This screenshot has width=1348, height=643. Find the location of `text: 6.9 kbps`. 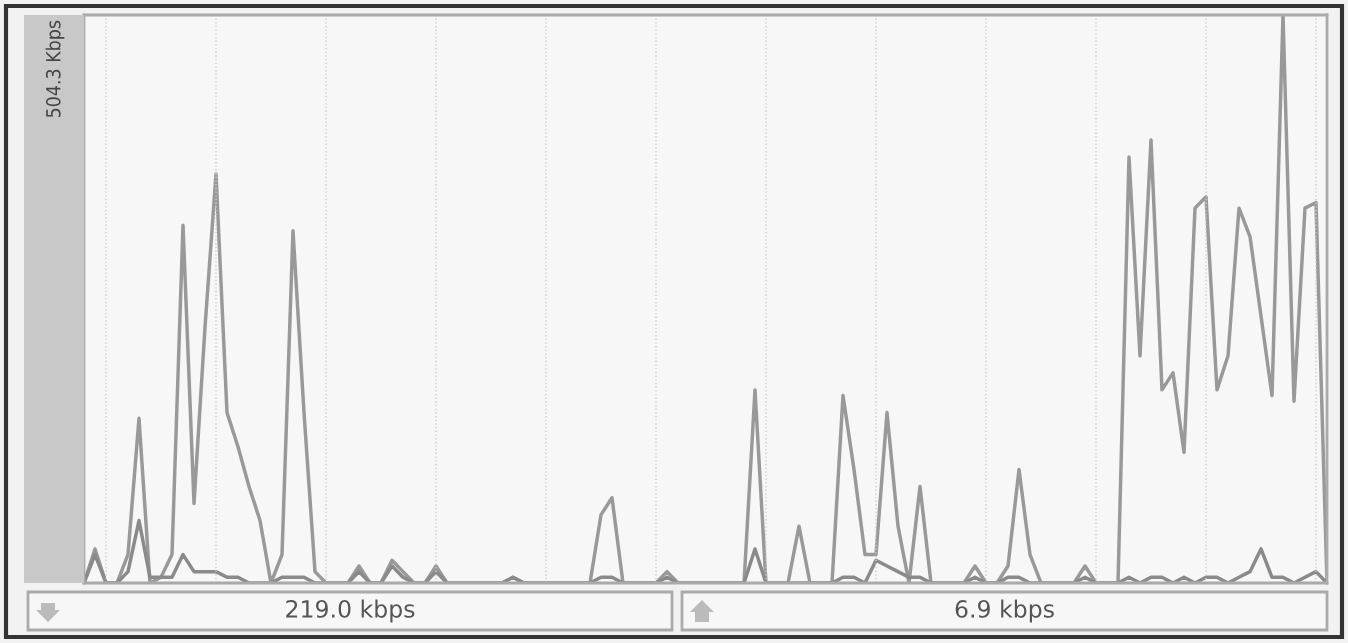

text: 6.9 kbps is located at coordinates (1004, 611).